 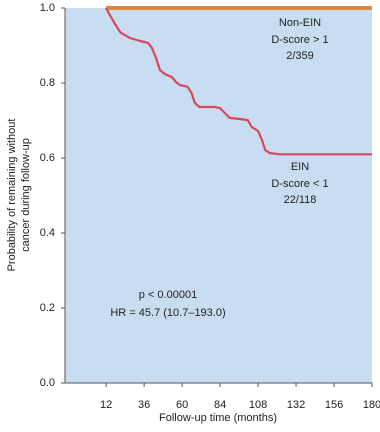 What do you see at coordinates (296, 405) in the screenshot?
I see `x-tick-label: 132` at bounding box center [296, 405].